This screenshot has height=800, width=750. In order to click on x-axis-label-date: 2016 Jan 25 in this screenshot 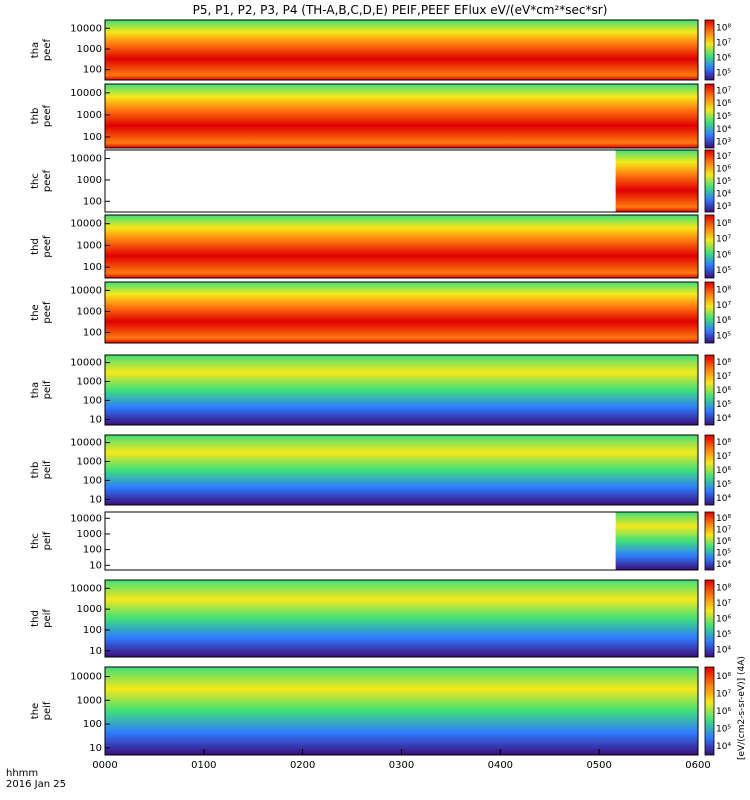, I will do `click(36, 784)`.